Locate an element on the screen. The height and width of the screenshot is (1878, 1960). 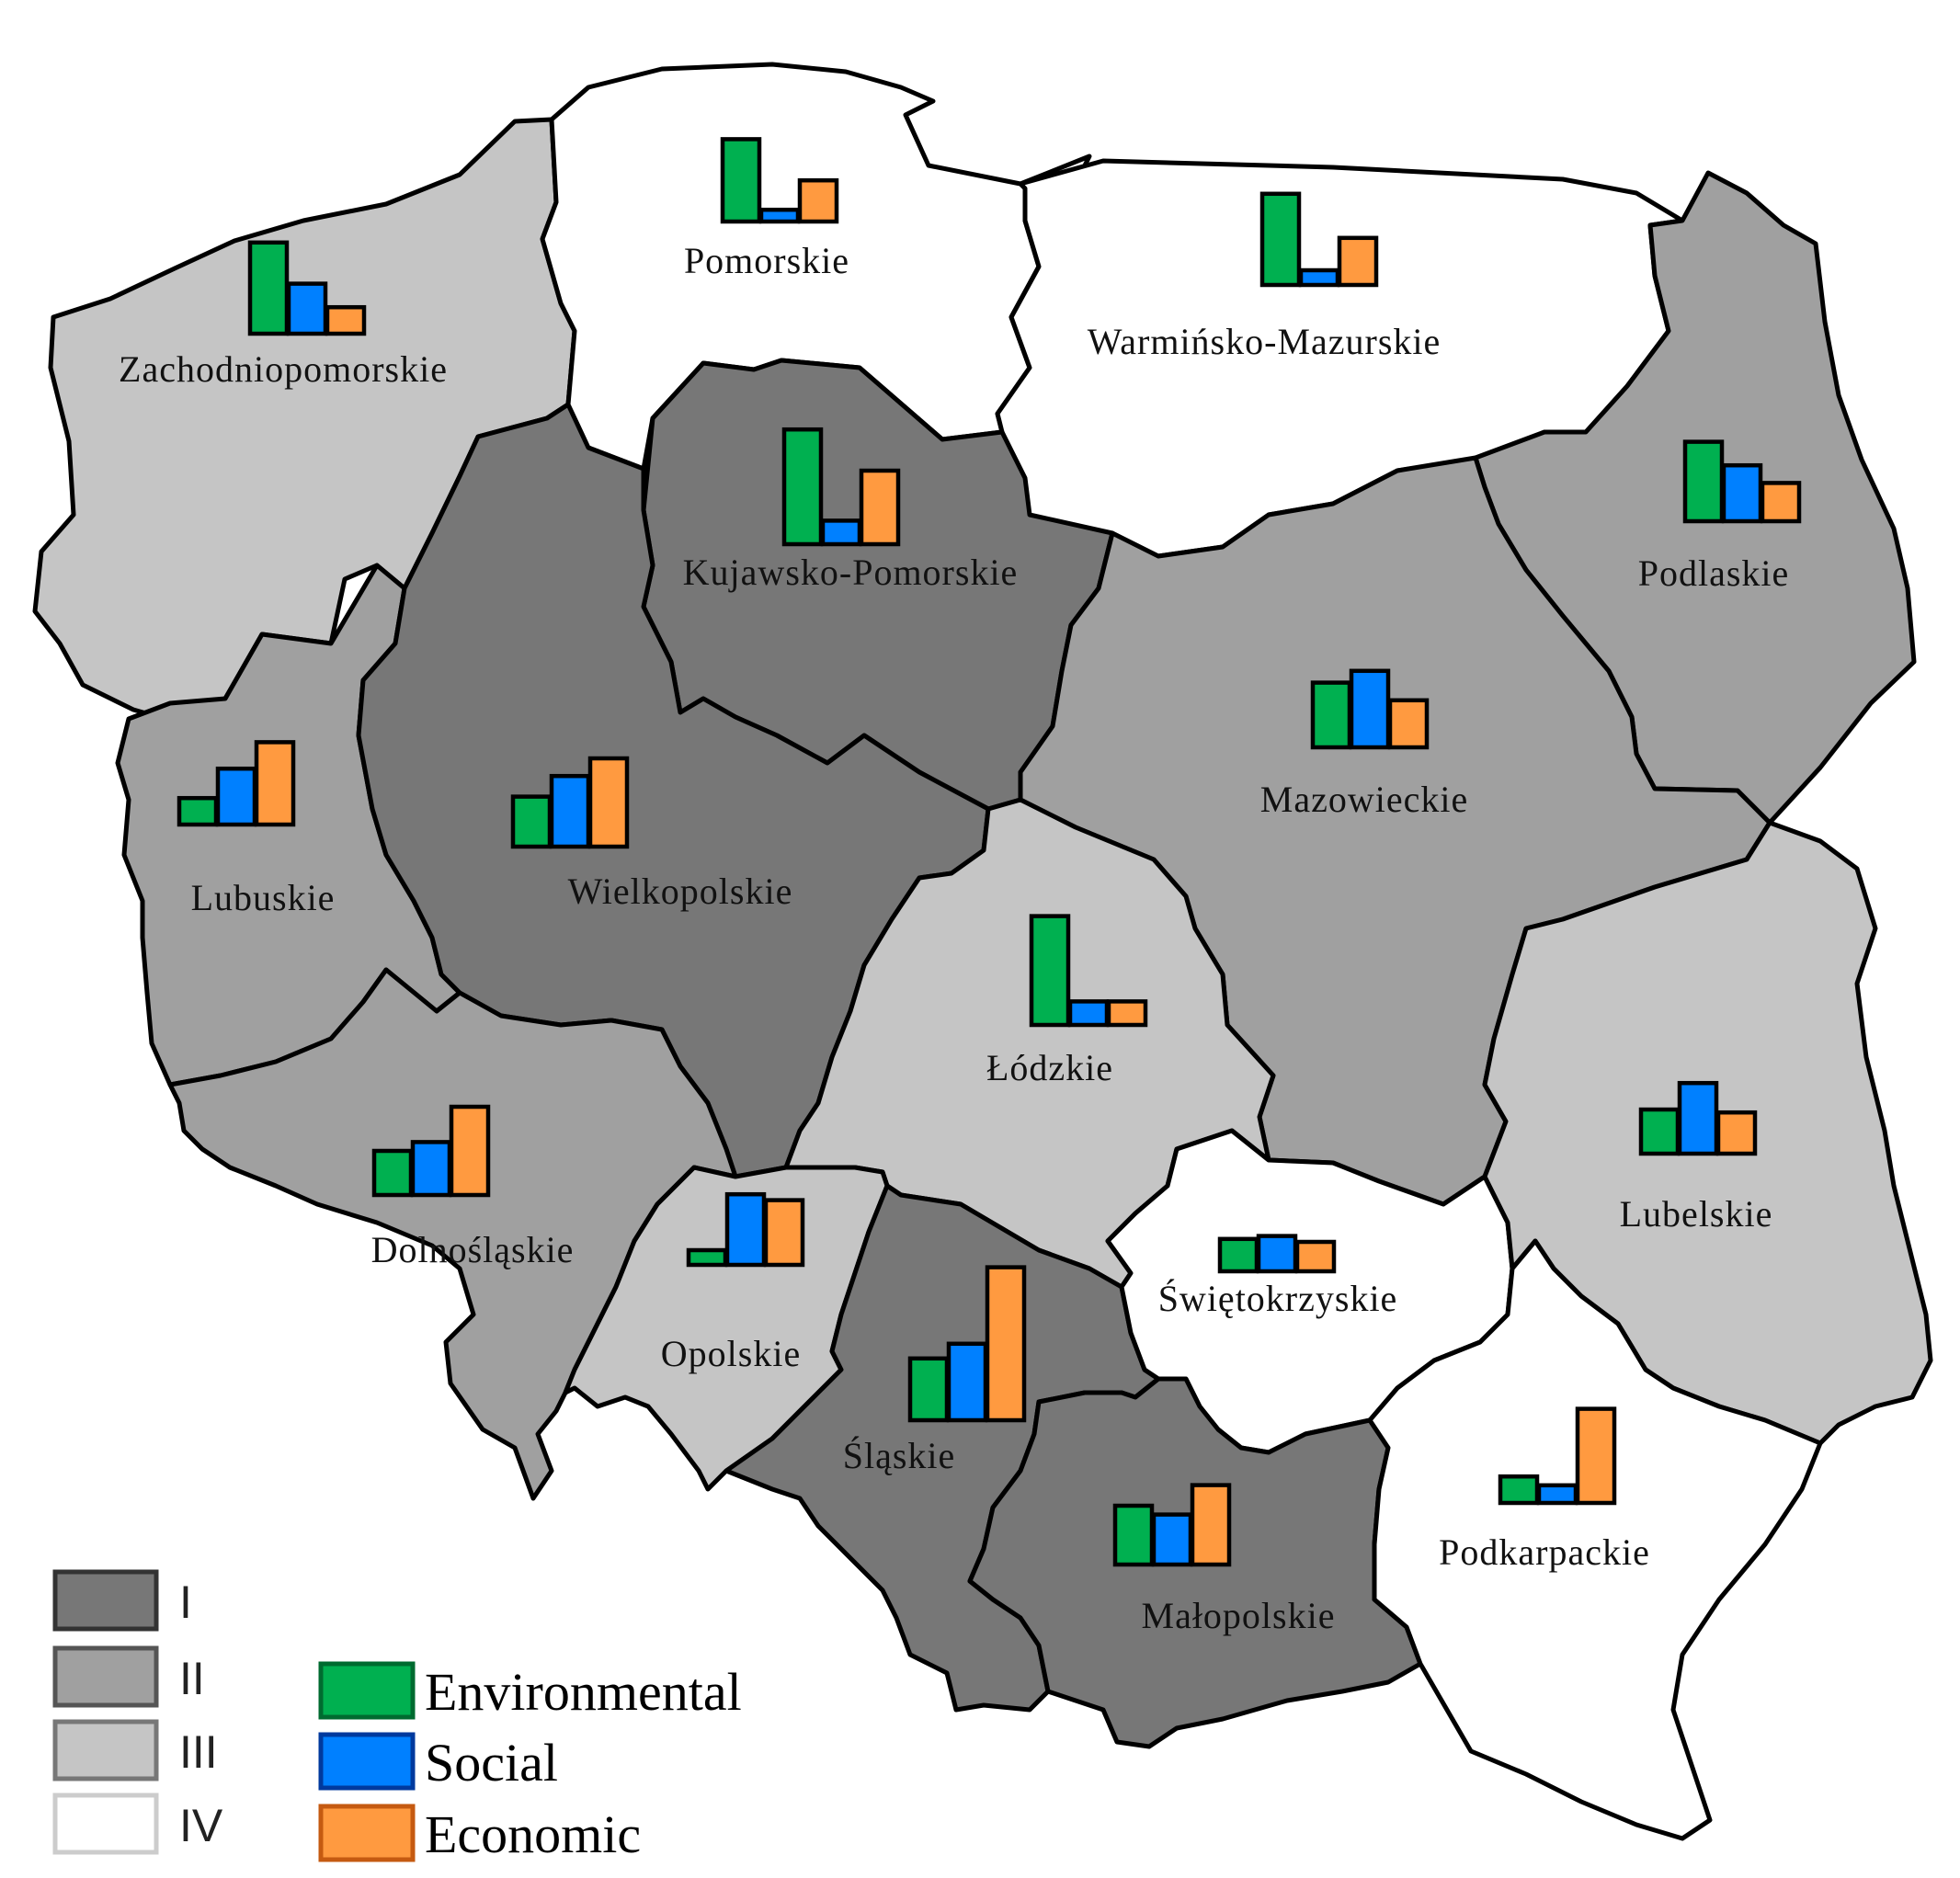
bar-group-mazowieckie is located at coordinates (1370, 709).